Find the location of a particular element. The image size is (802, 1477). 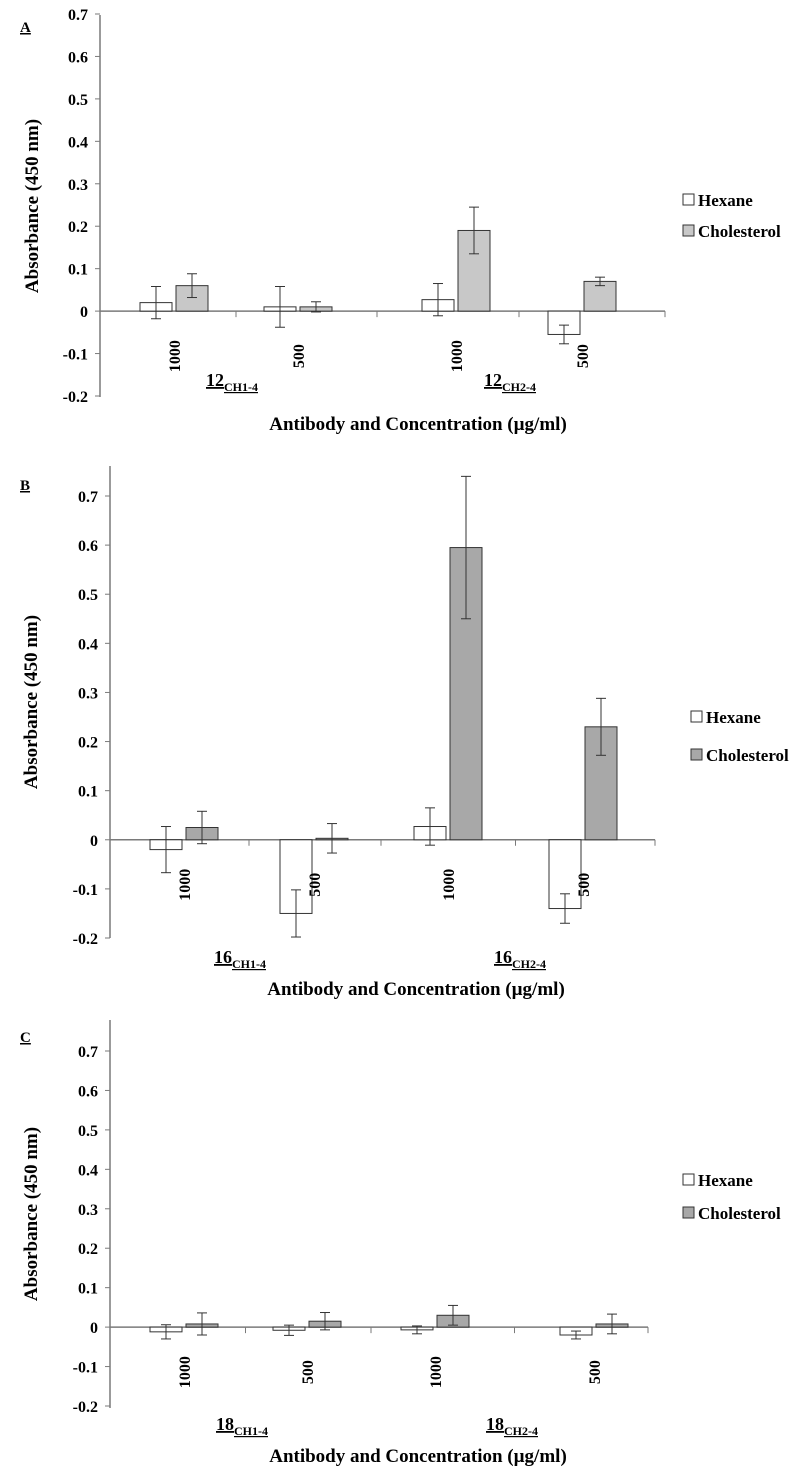

group-label: 16CH1-4 is located at coordinates (240, 959).